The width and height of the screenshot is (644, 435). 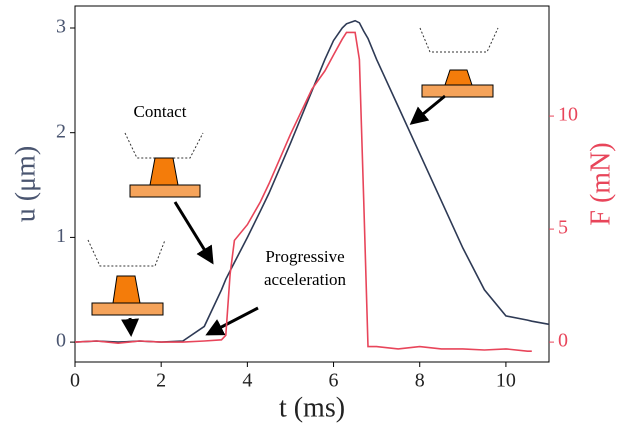 I want to click on y2-tick-label: 5, so click(x=563, y=228).